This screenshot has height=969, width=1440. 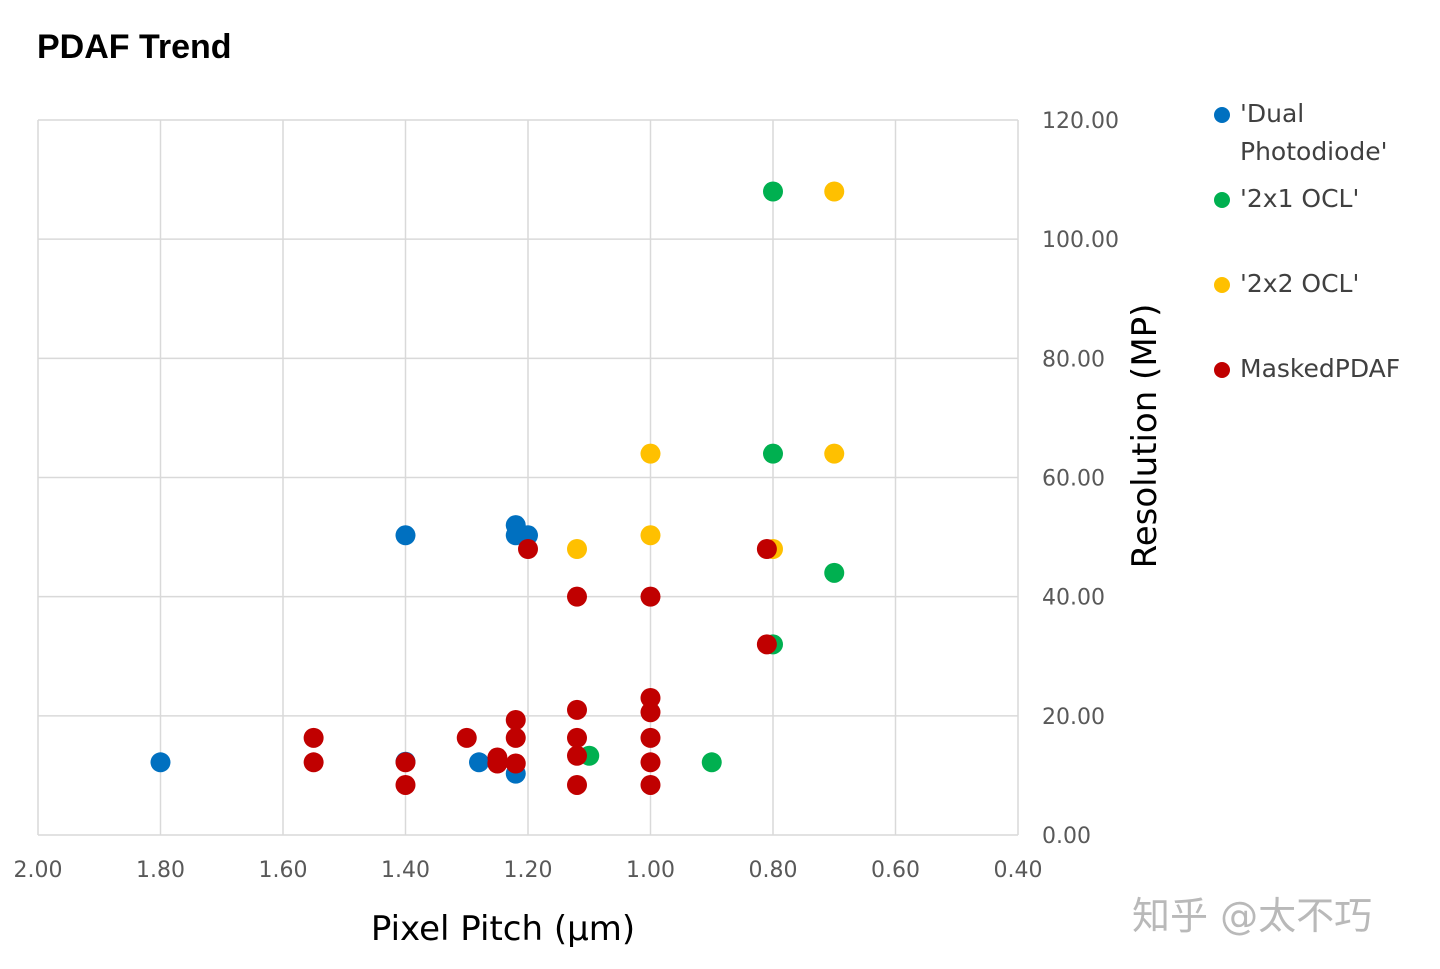 I want to click on y-tick-labels: 0.00 20.00 40.00 60.00 80.00 100.00 120.00, so click(x=1080, y=479).